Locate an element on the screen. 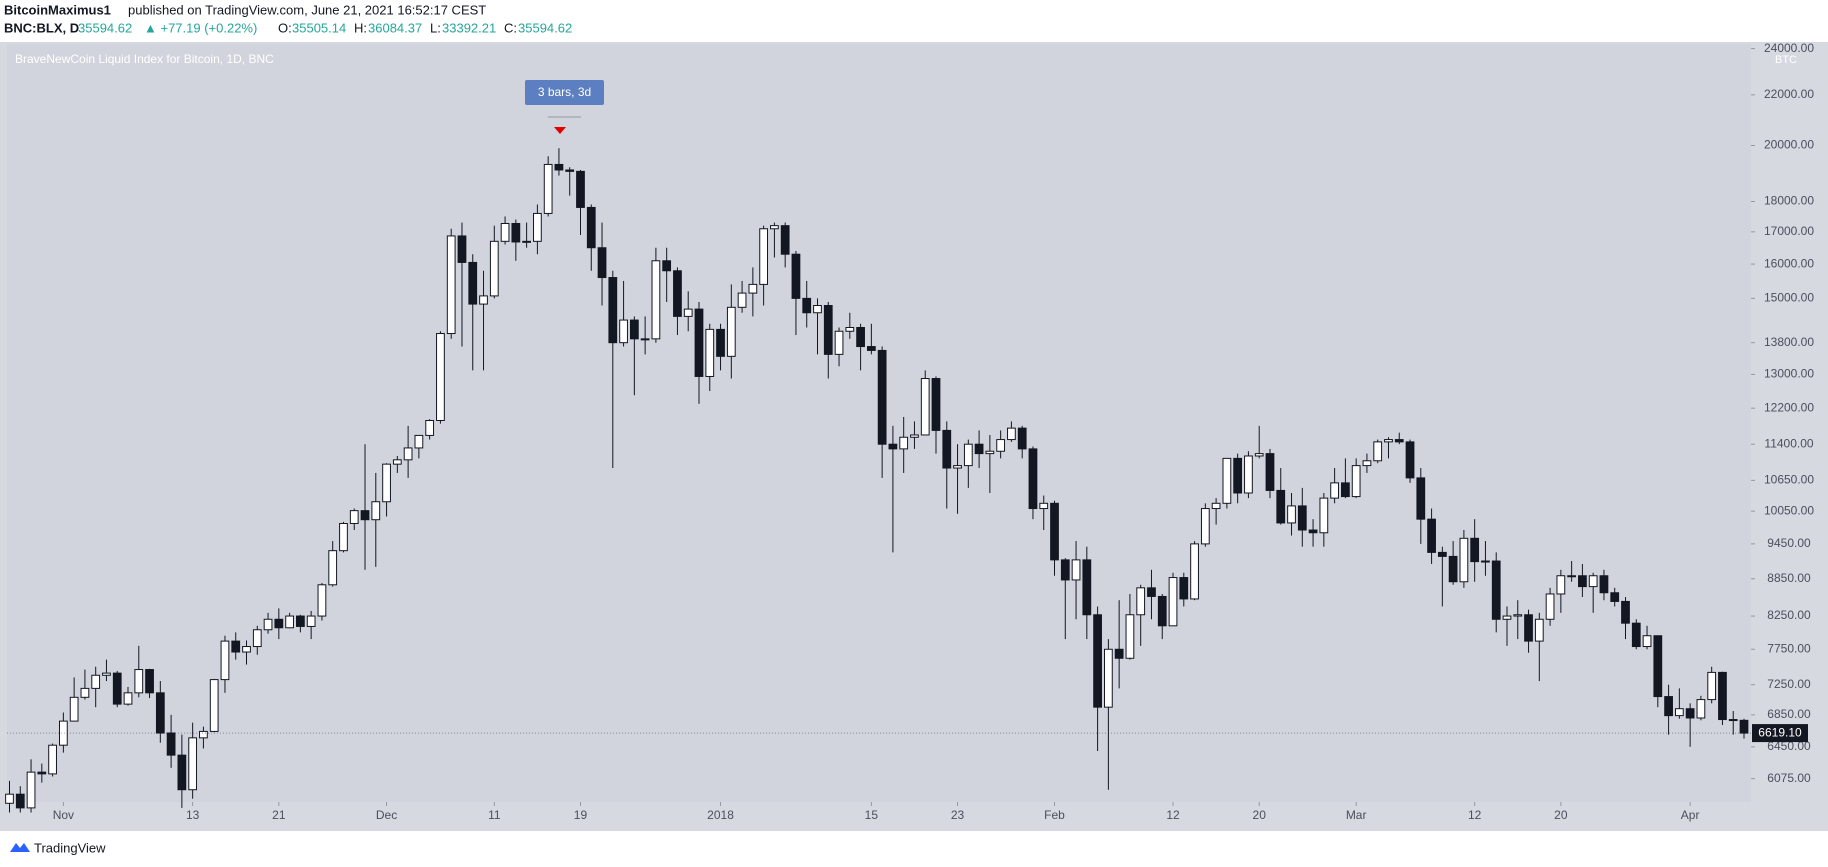 This screenshot has height=867, width=1828. close-value: 35594.62 is located at coordinates (545, 27).